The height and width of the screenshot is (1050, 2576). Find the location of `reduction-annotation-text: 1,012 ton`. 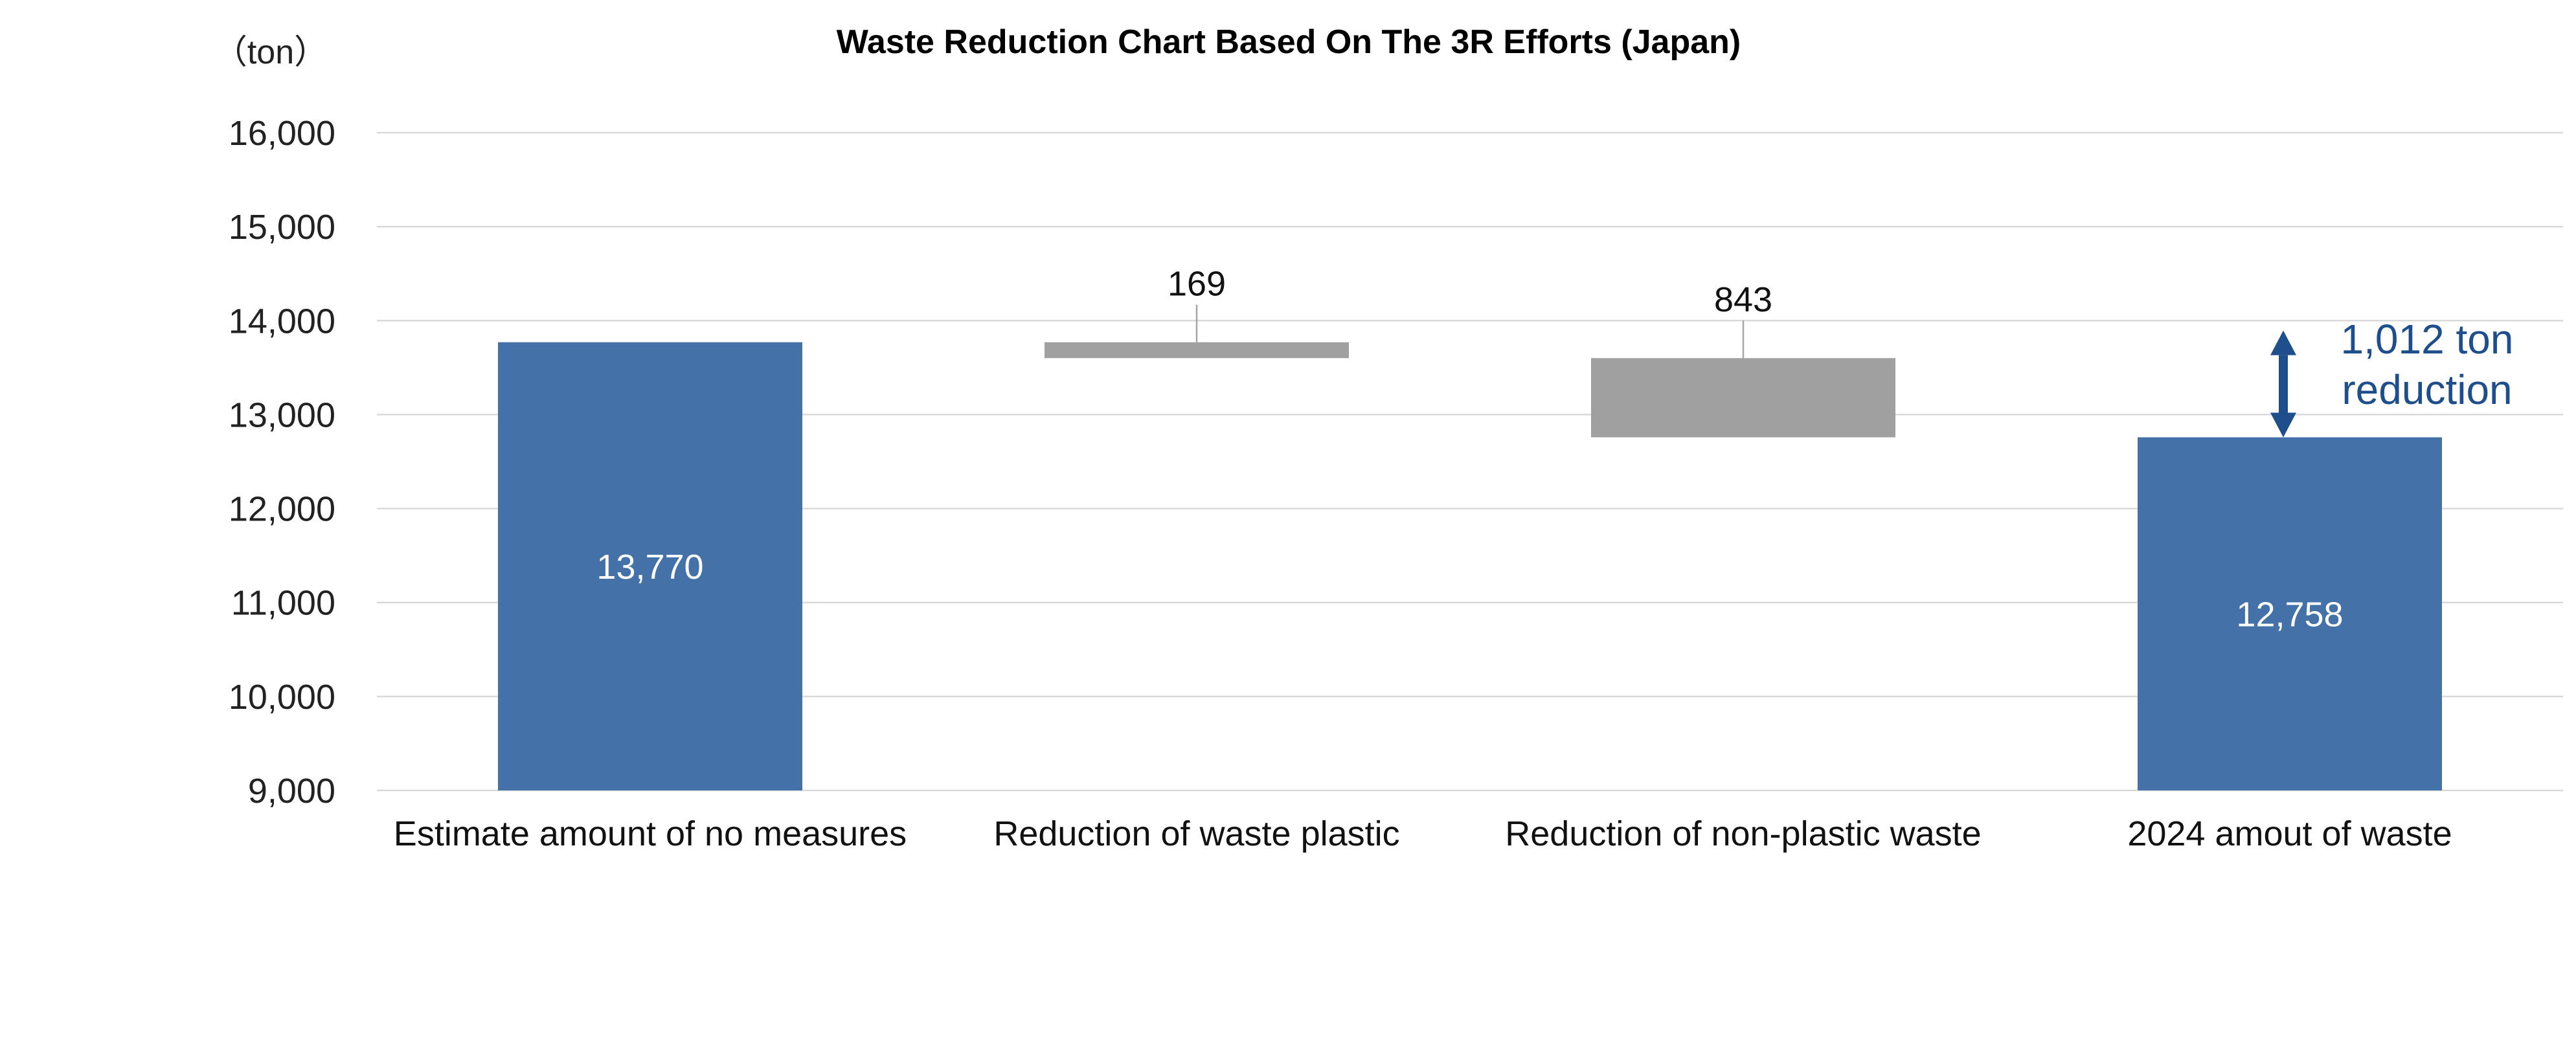

reduction-annotation-text: 1,012 ton is located at coordinates (2427, 339).